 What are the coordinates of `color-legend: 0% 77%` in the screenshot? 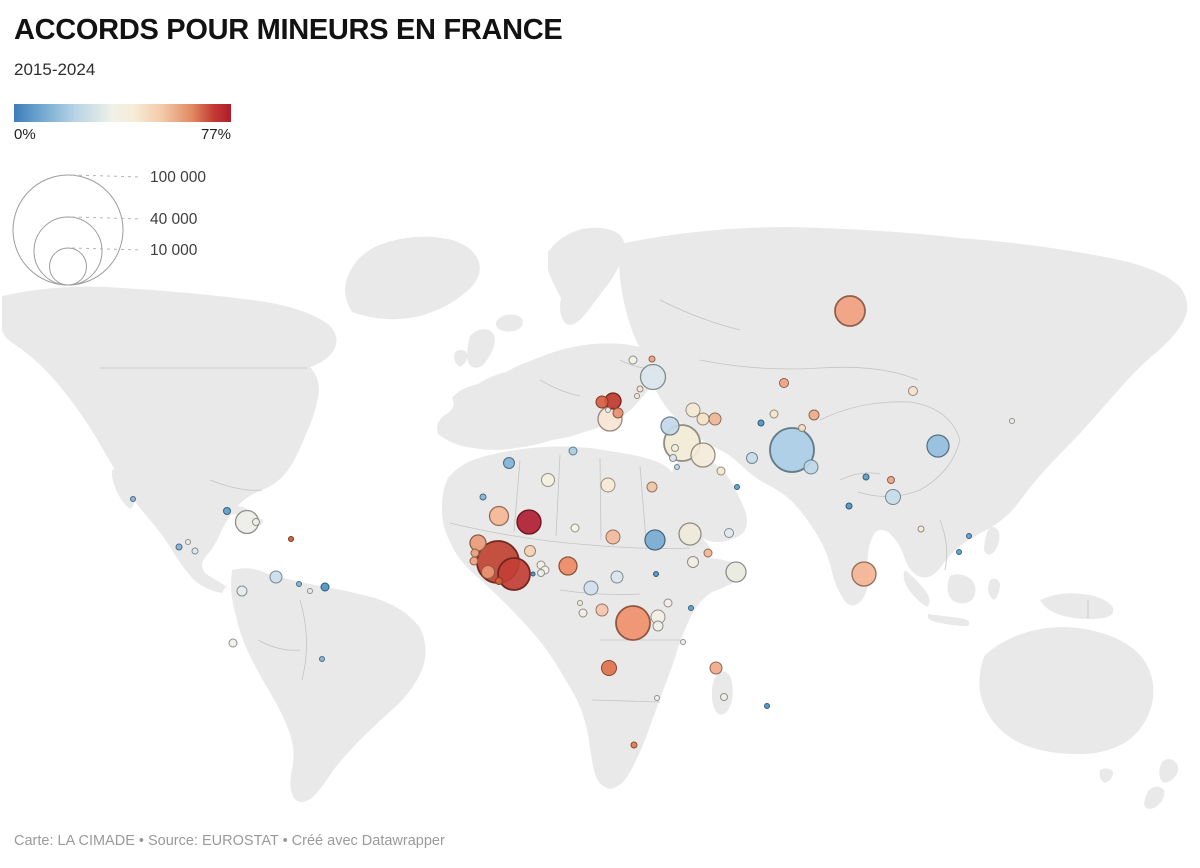 It's located at (122, 123).